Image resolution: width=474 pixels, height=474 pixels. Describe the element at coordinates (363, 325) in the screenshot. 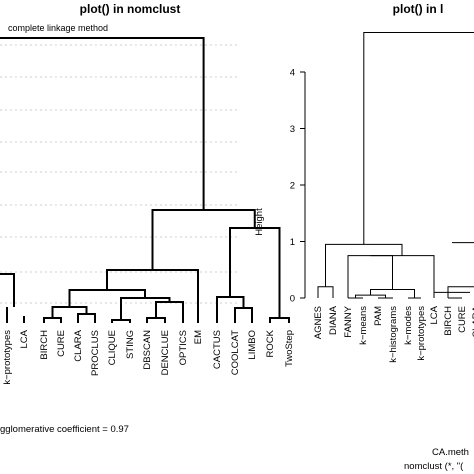

I see `right-leaf-label: k−means` at that location.